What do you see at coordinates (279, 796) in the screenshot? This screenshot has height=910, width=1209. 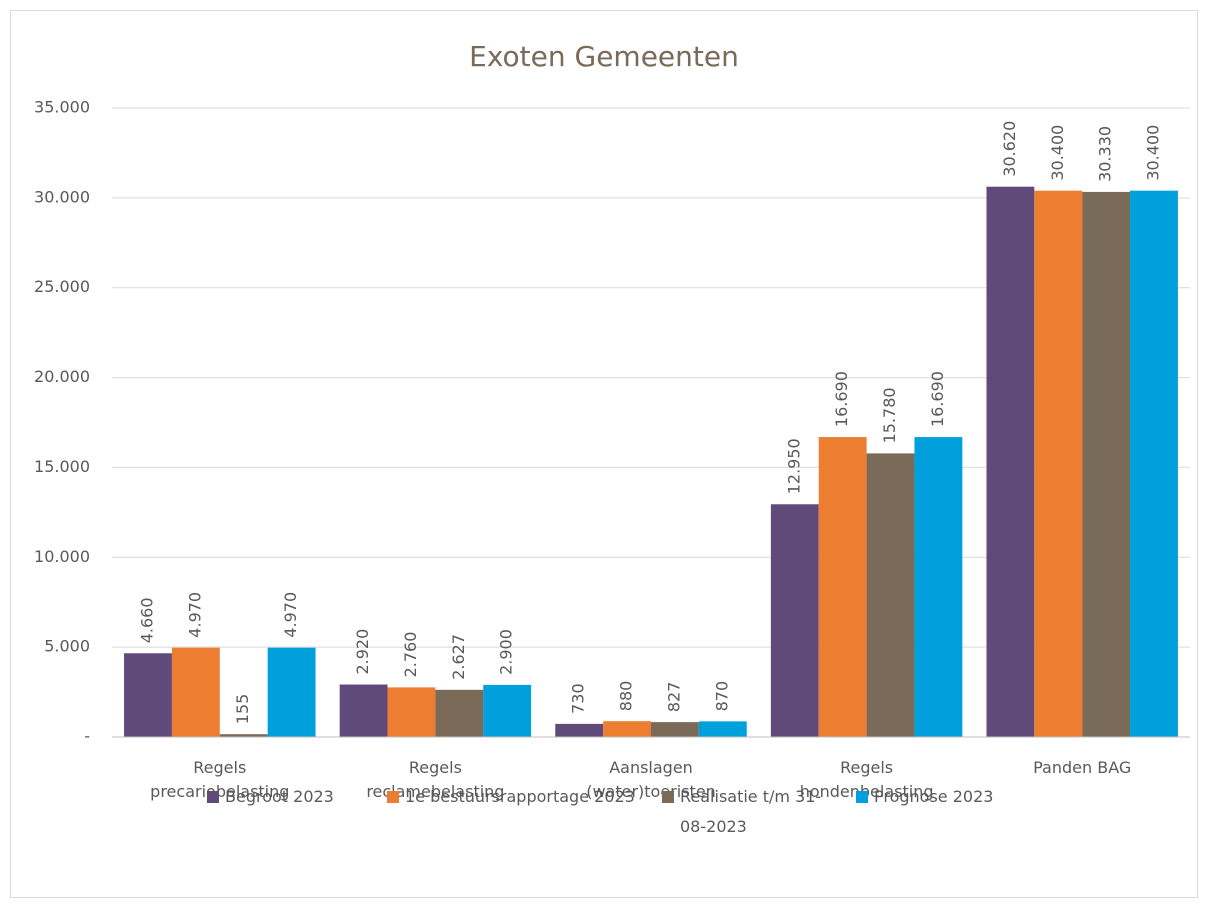 I see `legend-label: Begroot 2023` at bounding box center [279, 796].